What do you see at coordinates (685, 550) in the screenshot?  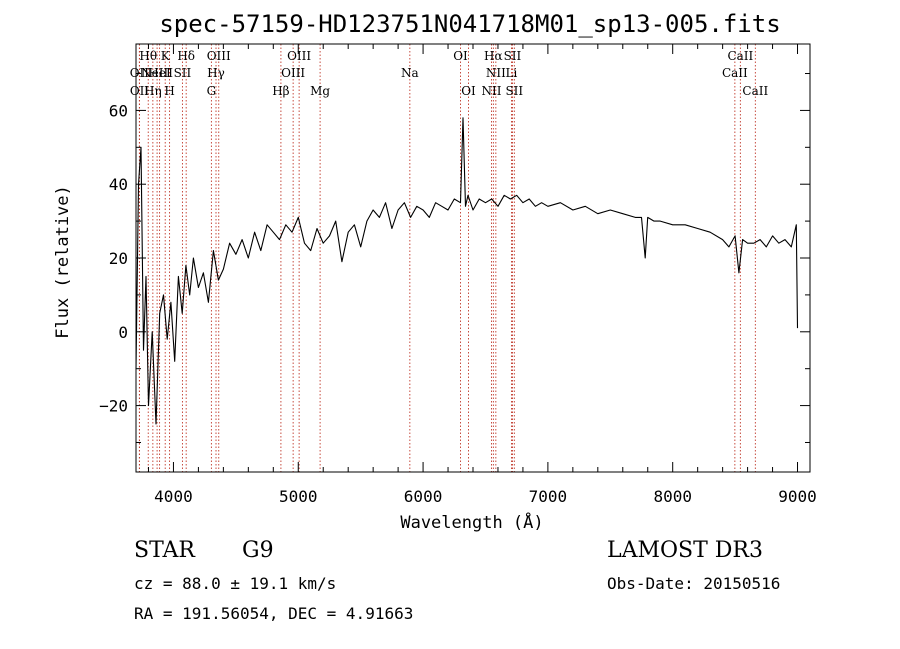 I see `survey-name: LAMOST DR3` at bounding box center [685, 550].